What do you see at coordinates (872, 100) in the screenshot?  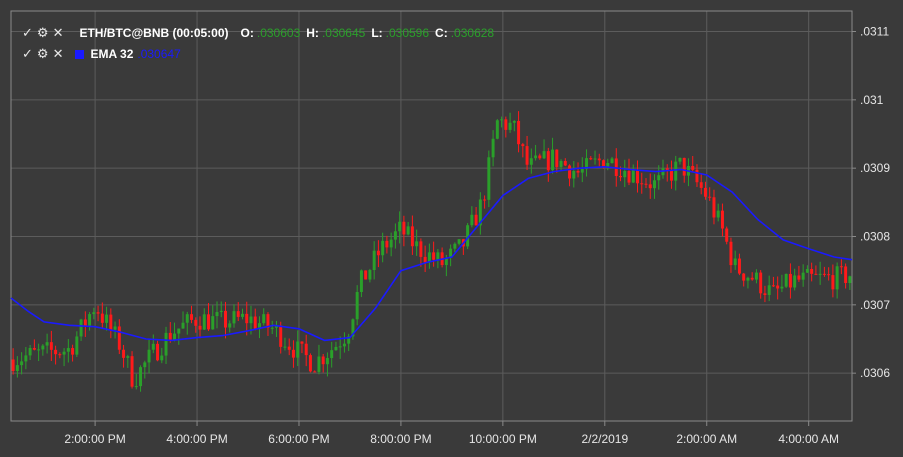 I see `y-tick-label: .031` at bounding box center [872, 100].